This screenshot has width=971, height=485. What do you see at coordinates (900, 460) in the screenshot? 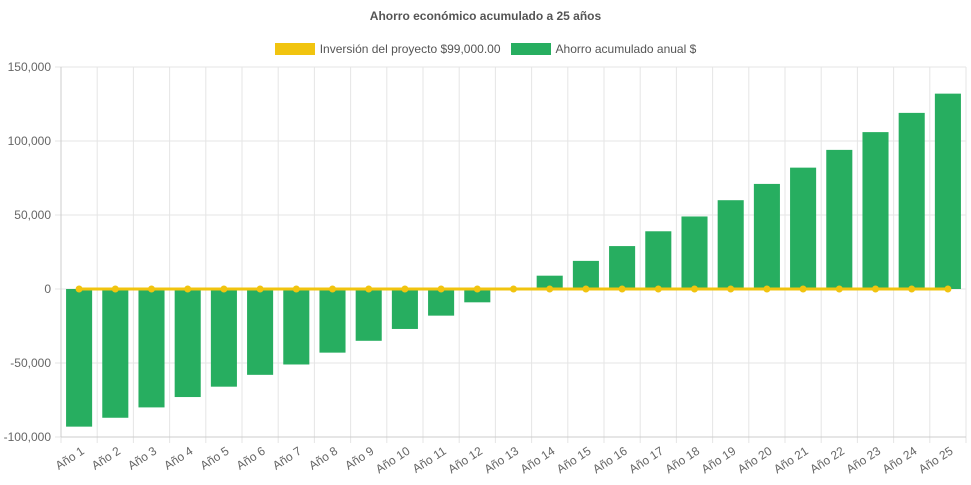
I see `x-tick-label: Año 24` at bounding box center [900, 460].